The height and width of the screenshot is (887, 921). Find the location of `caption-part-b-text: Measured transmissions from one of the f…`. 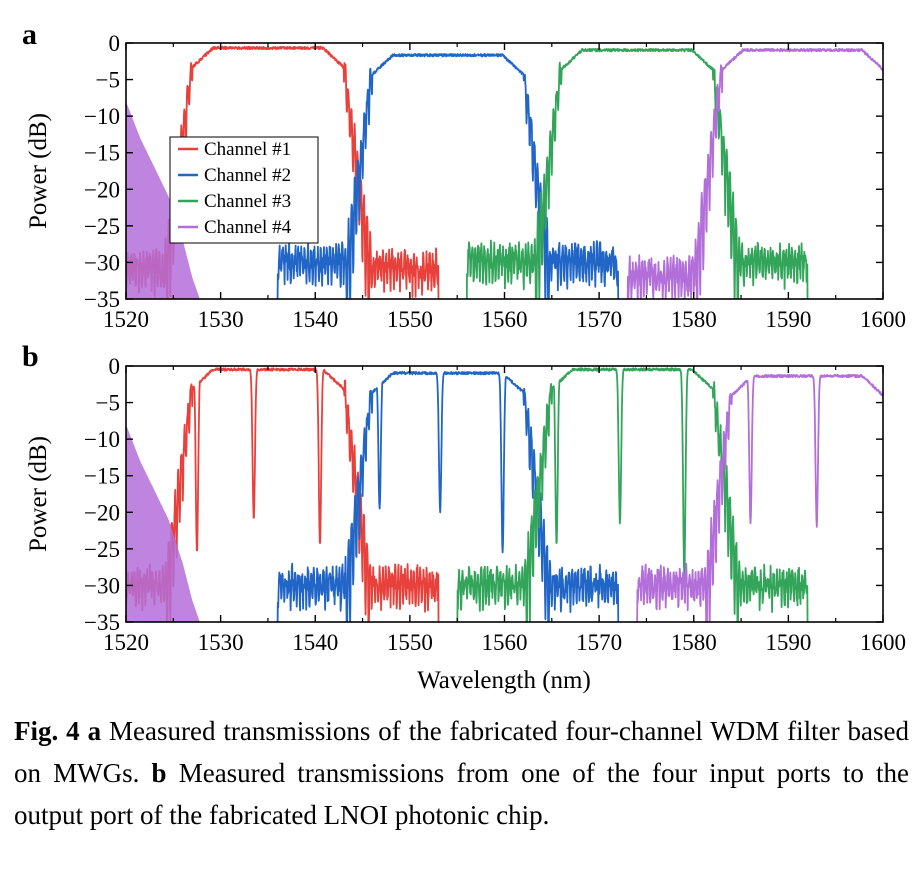

caption-part-b-text: Measured transmissions from one of the f… is located at coordinates (461, 794).